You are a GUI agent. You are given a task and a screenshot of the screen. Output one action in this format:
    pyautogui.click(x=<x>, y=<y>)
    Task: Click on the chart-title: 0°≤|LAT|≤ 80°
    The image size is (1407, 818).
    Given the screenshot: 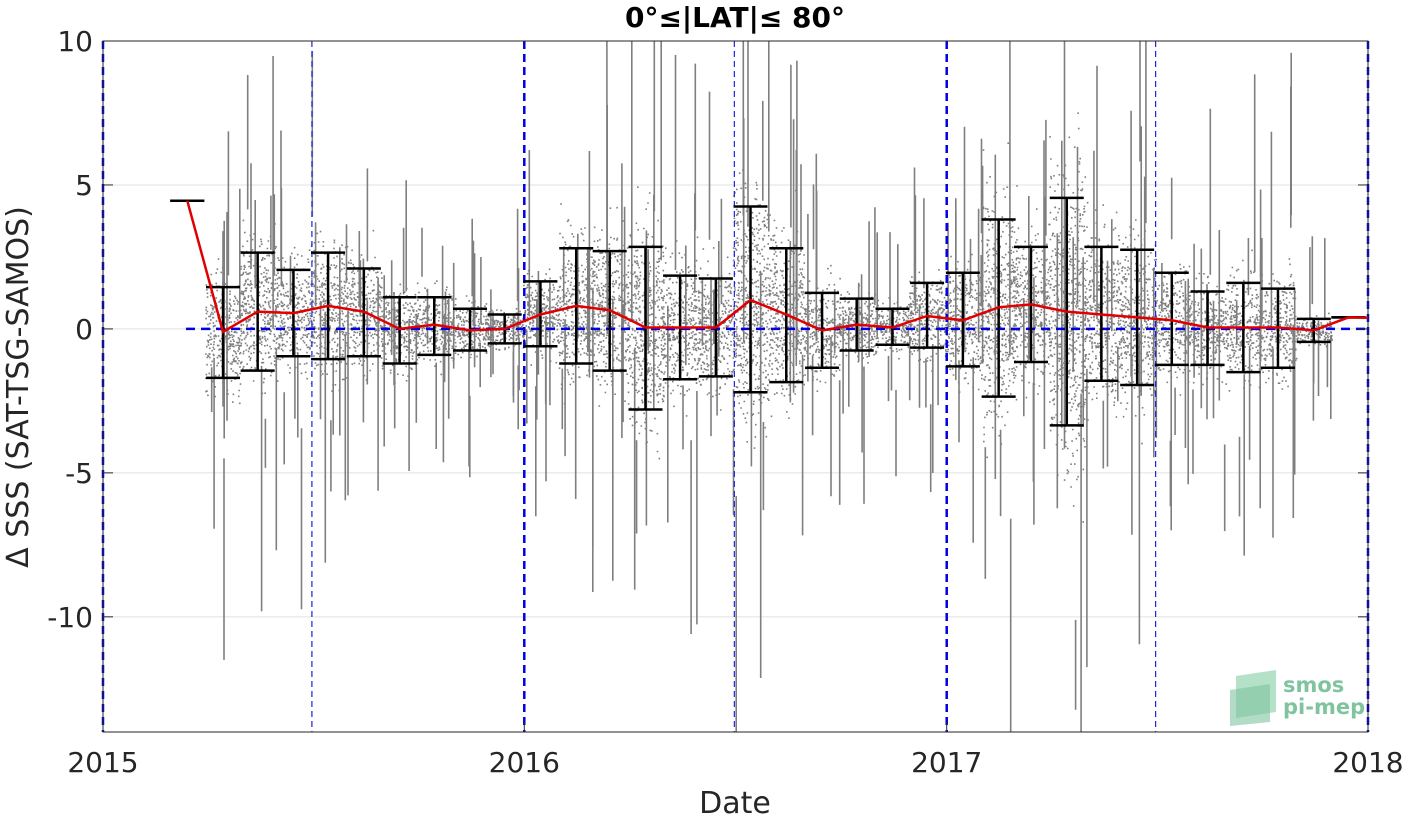 What is the action you would take?
    pyautogui.click(x=735, y=17)
    